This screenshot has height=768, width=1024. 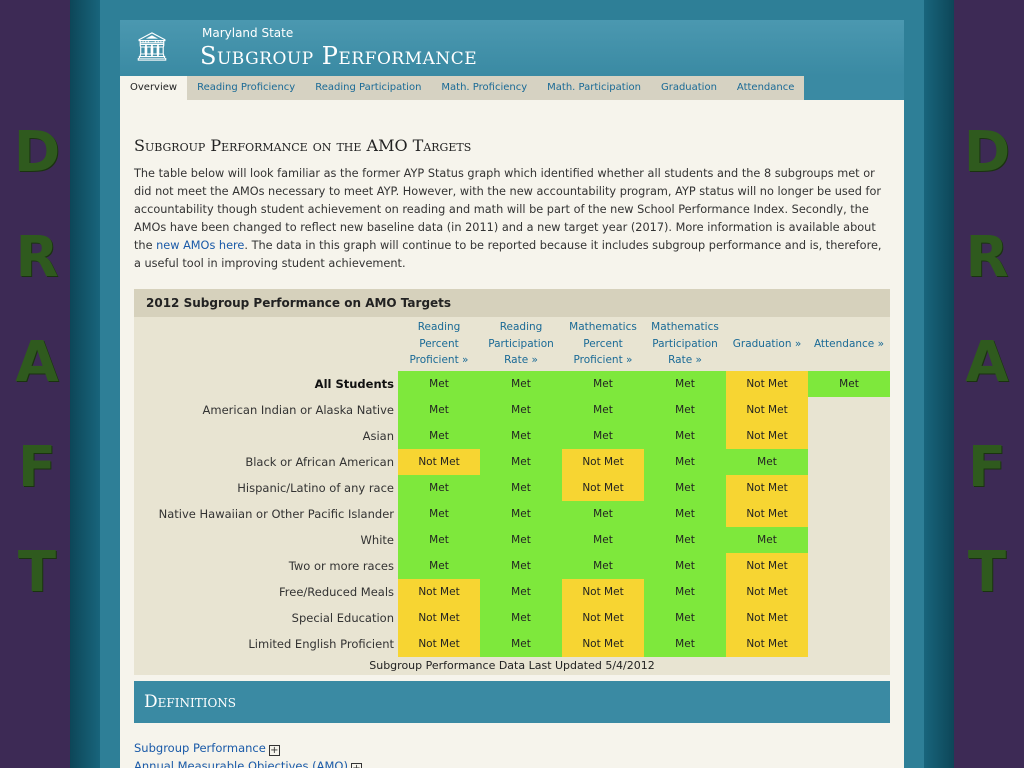 I want to click on tab-attendance: Attendance, so click(x=765, y=88).